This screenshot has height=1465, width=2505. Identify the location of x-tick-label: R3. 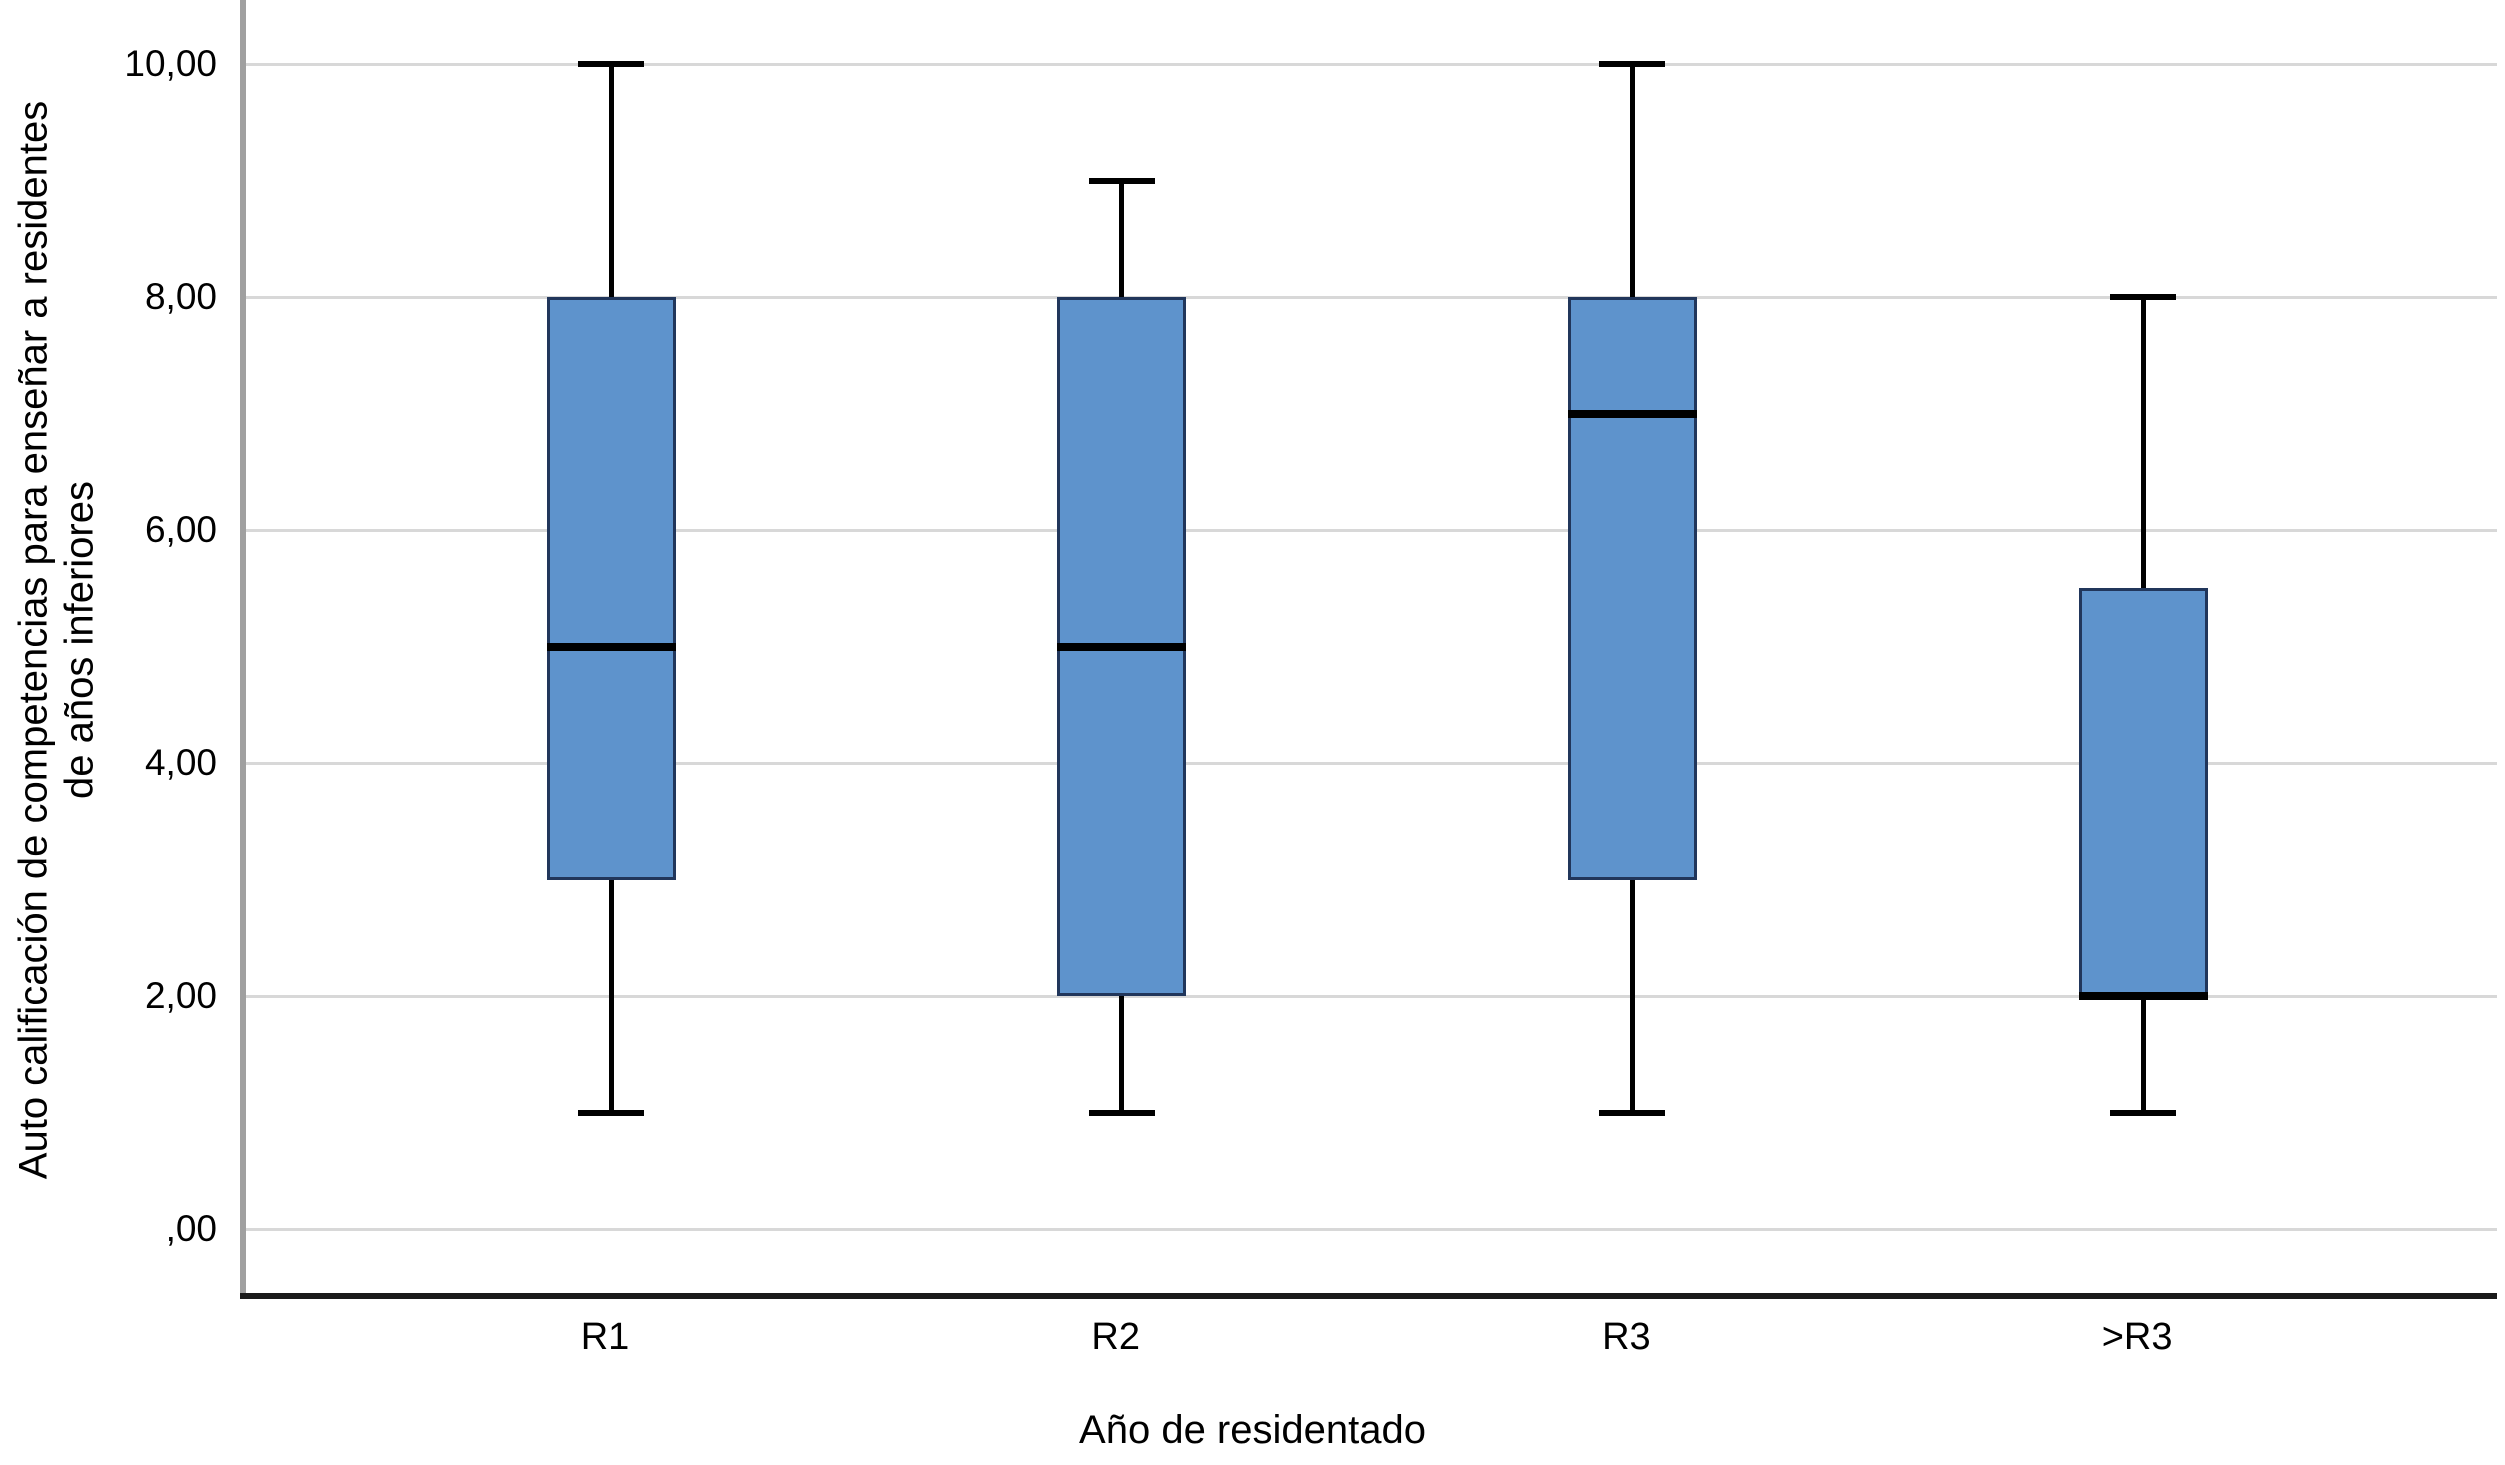
(1626, 1337).